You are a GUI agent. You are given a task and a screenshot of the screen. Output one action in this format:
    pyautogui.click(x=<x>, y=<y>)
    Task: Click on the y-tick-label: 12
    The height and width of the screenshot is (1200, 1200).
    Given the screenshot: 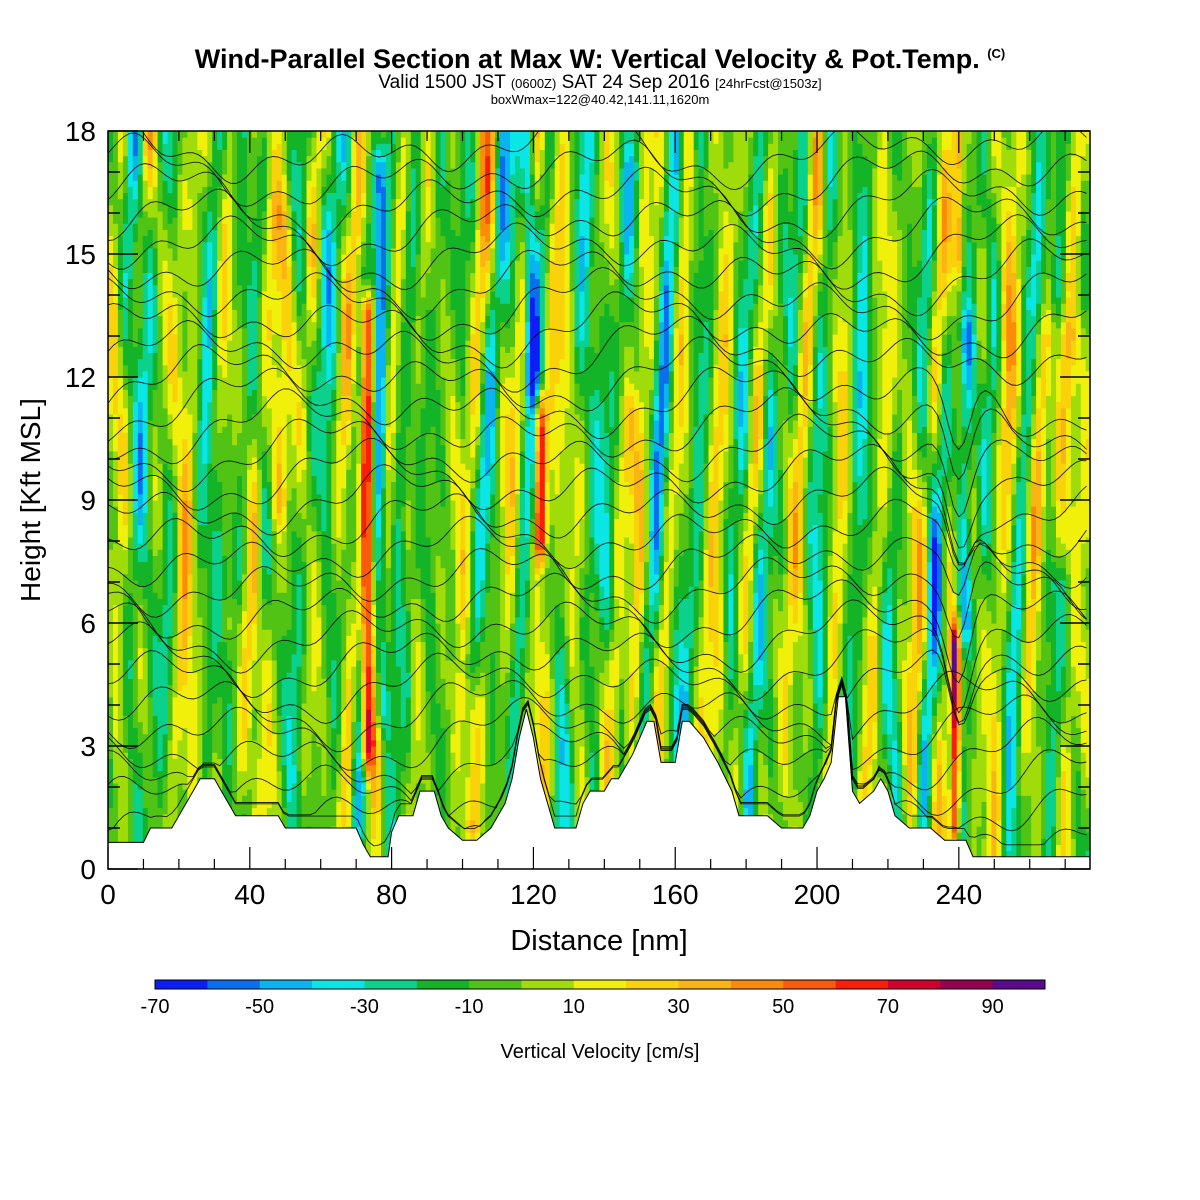 What is the action you would take?
    pyautogui.click(x=80, y=377)
    